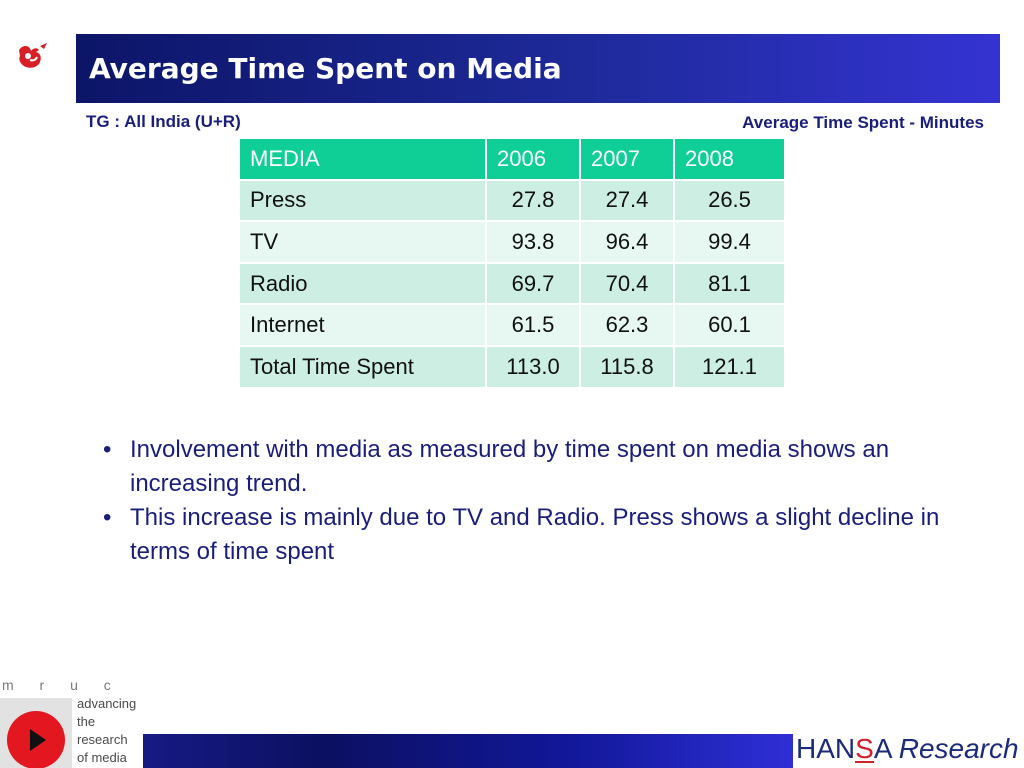 This screenshot has height=768, width=1024. Describe the element at coordinates (627, 283) in the screenshot. I see `value-2007: 70.4` at that location.